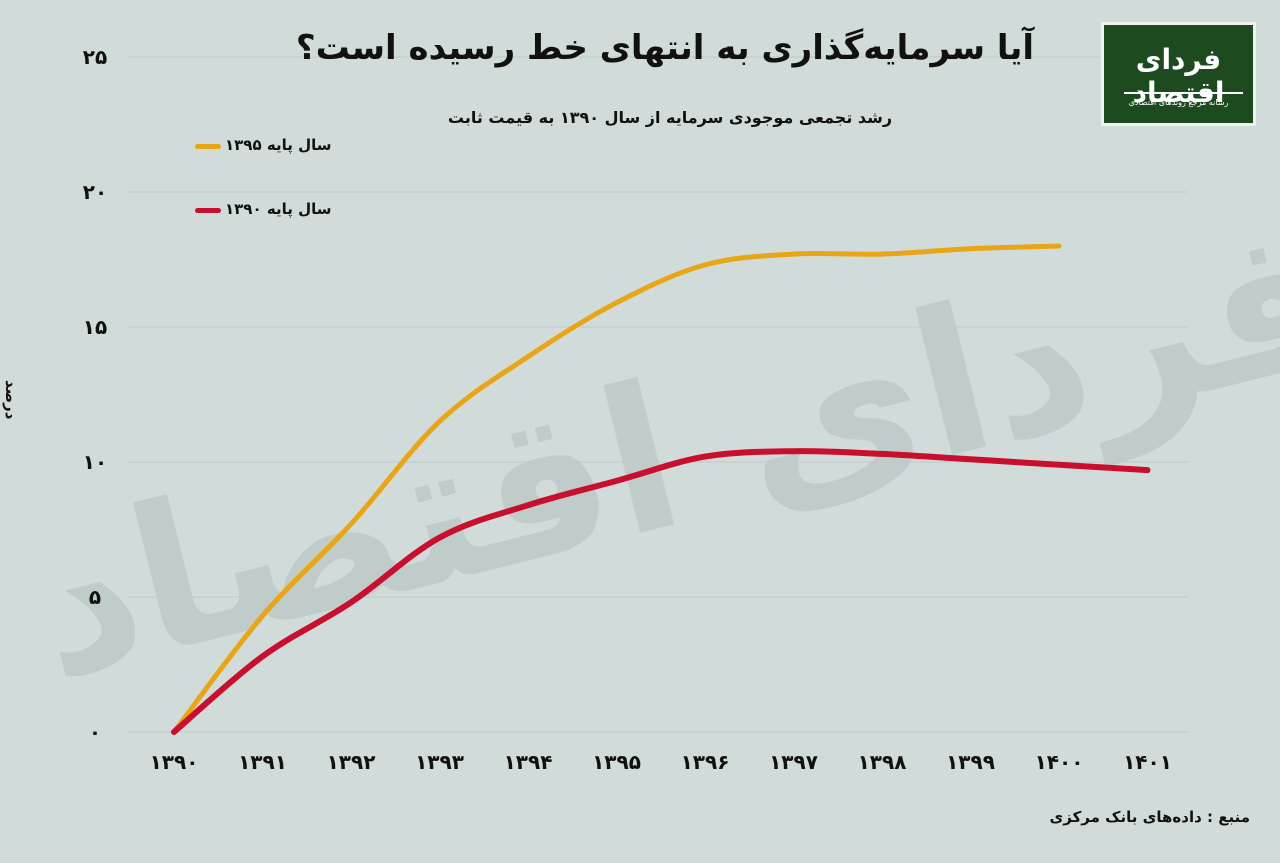 This screenshot has height=863, width=1280. What do you see at coordinates (970, 762) in the screenshot?
I see `x-tick-label: ۱۳۹۹` at bounding box center [970, 762].